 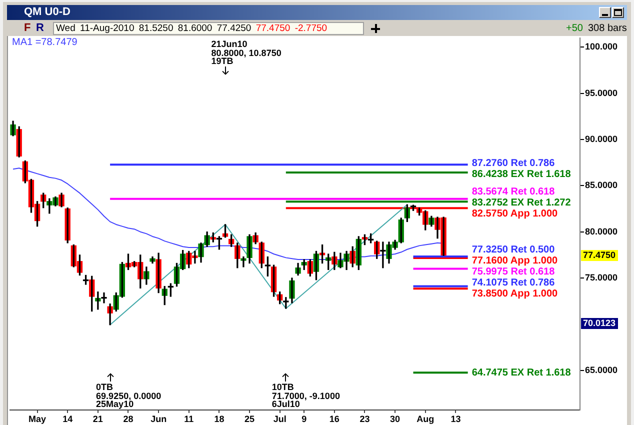 What do you see at coordinates (515, 294) in the screenshot?
I see `series-label: 73.8500 App 1.000` at bounding box center [515, 294].